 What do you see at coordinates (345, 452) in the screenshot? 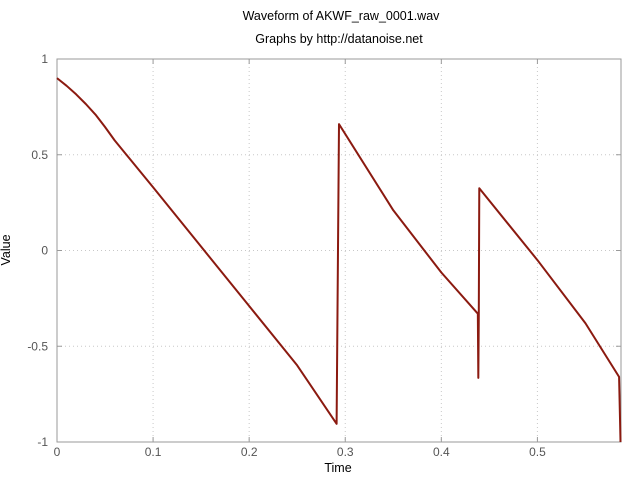
I see `x-tick-label: 0.3` at bounding box center [345, 452].